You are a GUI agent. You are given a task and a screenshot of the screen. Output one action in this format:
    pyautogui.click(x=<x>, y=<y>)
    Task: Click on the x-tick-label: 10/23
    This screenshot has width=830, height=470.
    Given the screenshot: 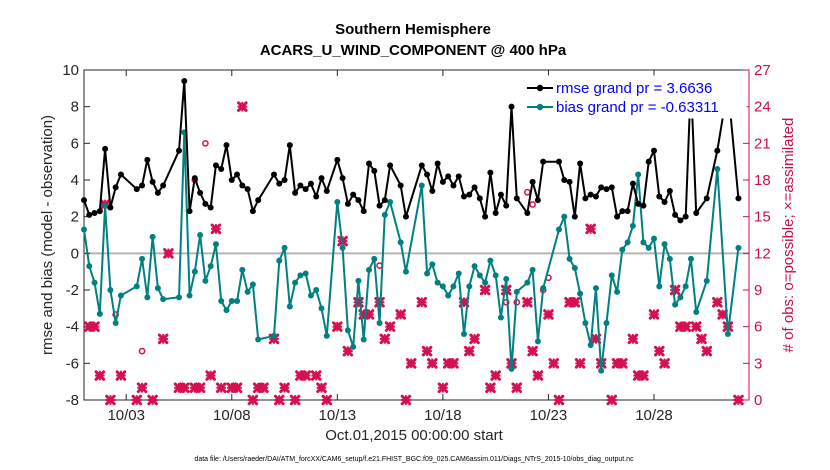 What is the action you would take?
    pyautogui.click(x=549, y=415)
    